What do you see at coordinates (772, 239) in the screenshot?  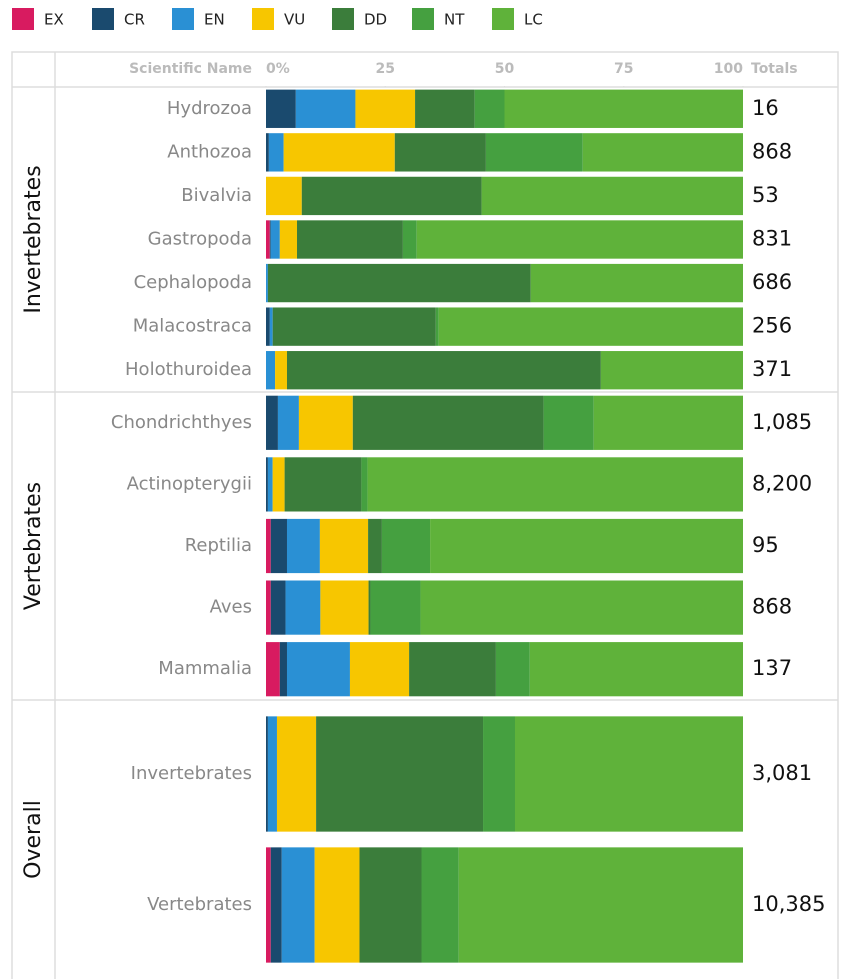 I see `total-label: 831` at bounding box center [772, 239].